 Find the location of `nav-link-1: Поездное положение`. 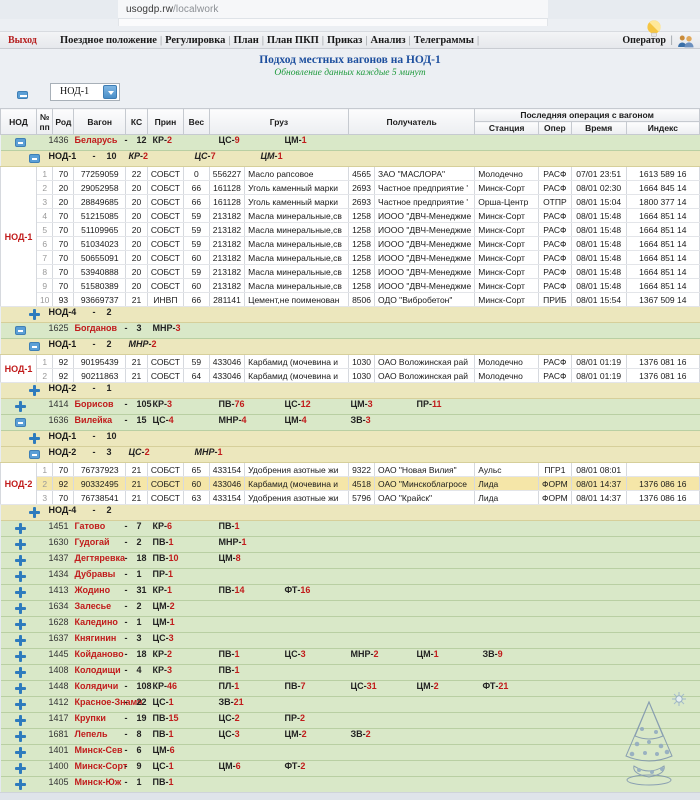

nav-link-1: Поездное положение is located at coordinates (108, 40).